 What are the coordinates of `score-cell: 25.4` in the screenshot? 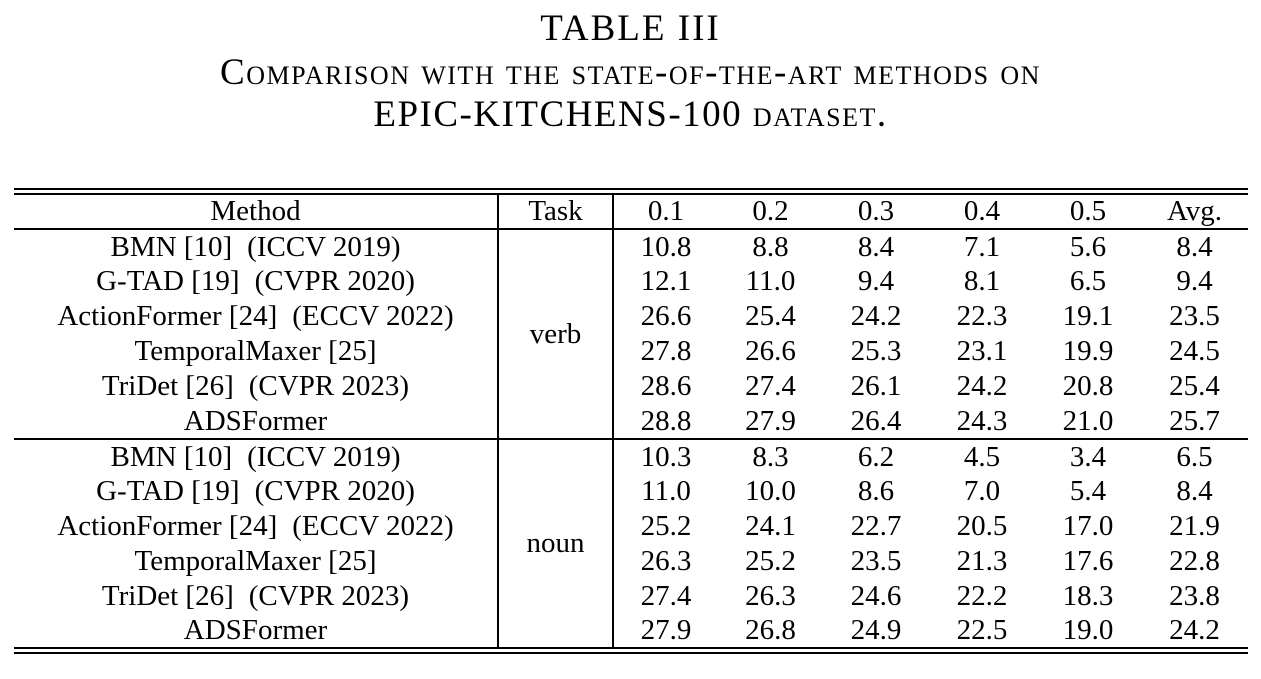 It's located at (770, 316).